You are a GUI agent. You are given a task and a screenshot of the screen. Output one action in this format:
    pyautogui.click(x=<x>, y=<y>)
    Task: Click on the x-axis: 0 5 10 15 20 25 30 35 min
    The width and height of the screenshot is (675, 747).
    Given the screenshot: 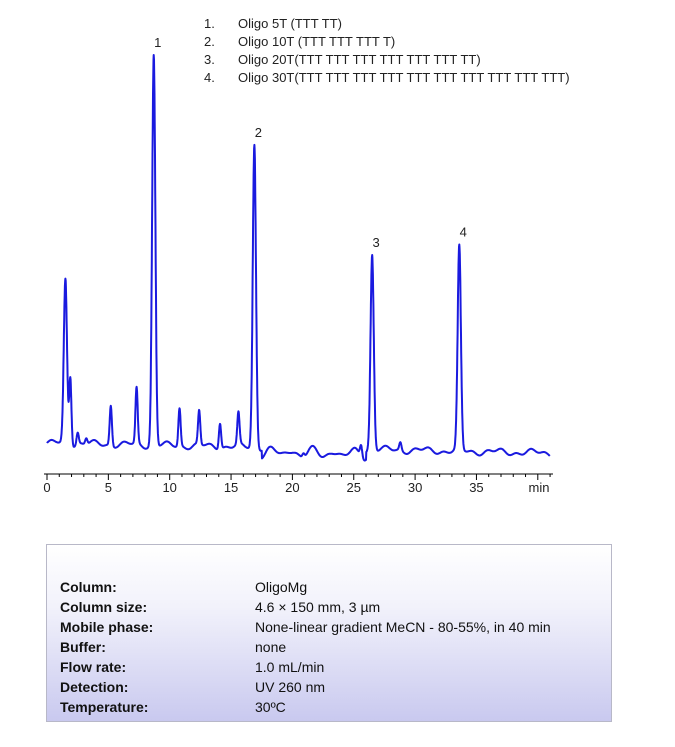 What is the action you would take?
    pyautogui.click(x=298, y=484)
    